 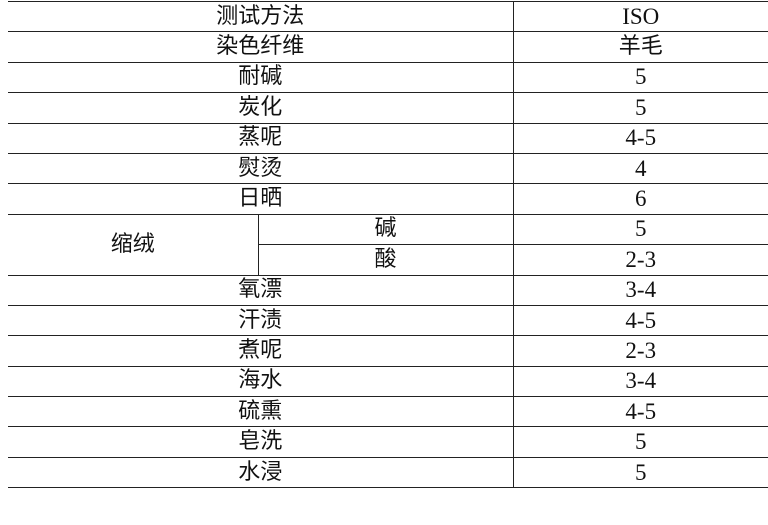 What do you see at coordinates (261, 47) in the screenshot?
I see `fiber-label: 染色纤维` at bounding box center [261, 47].